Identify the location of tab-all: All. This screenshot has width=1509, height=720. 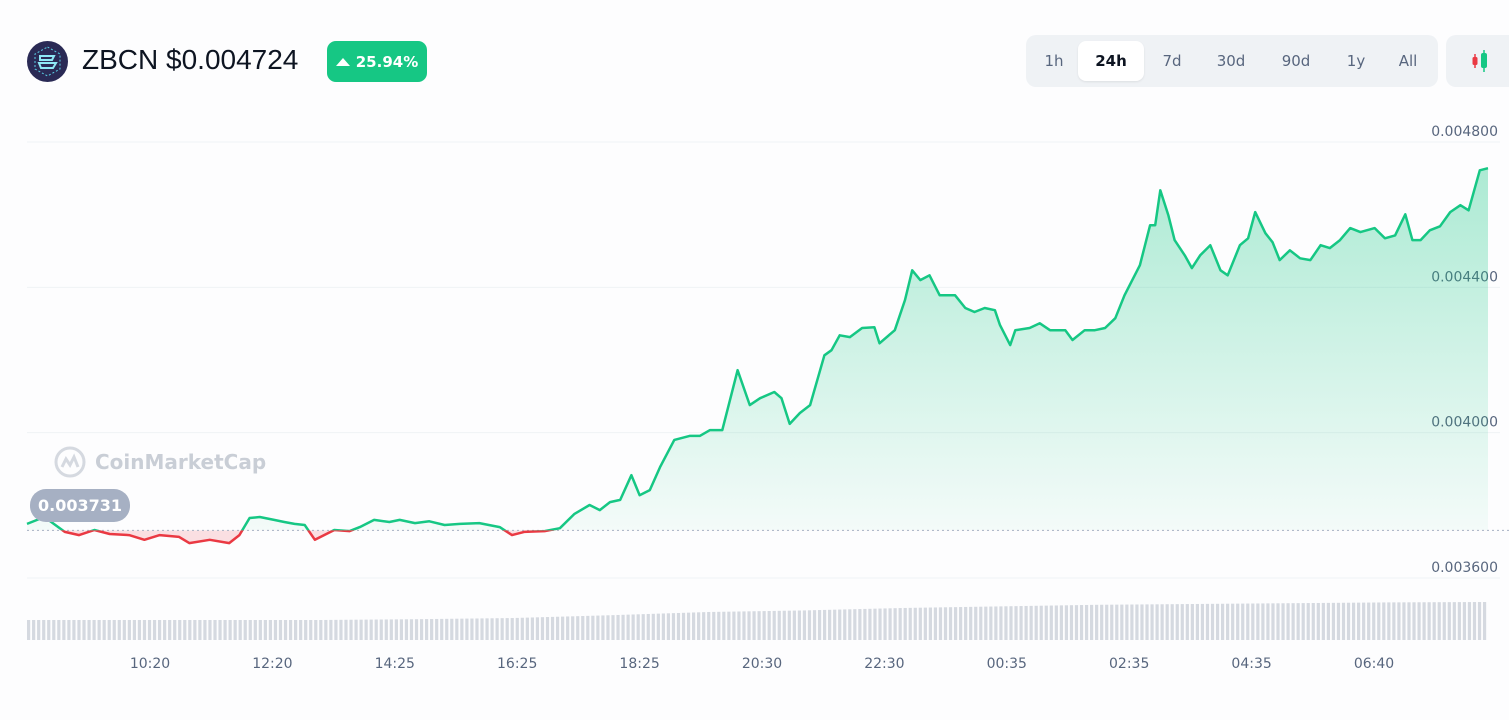
(1408, 61).